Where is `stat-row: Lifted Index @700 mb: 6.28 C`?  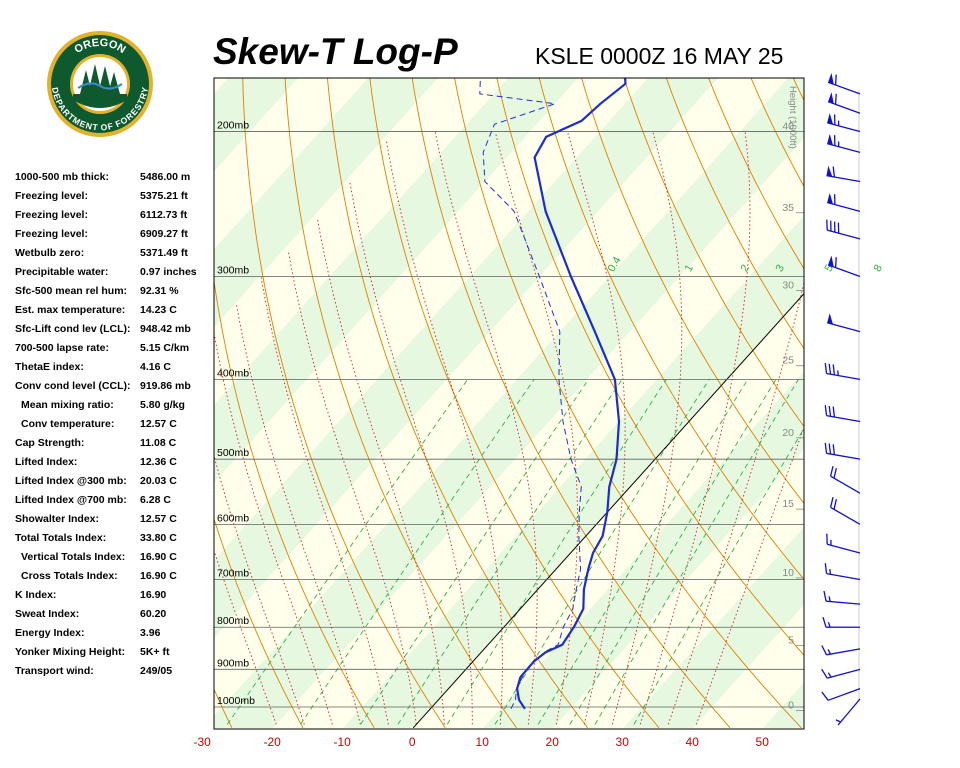
stat-row: Lifted Index @700 mb: 6.28 C is located at coordinates (115, 500).